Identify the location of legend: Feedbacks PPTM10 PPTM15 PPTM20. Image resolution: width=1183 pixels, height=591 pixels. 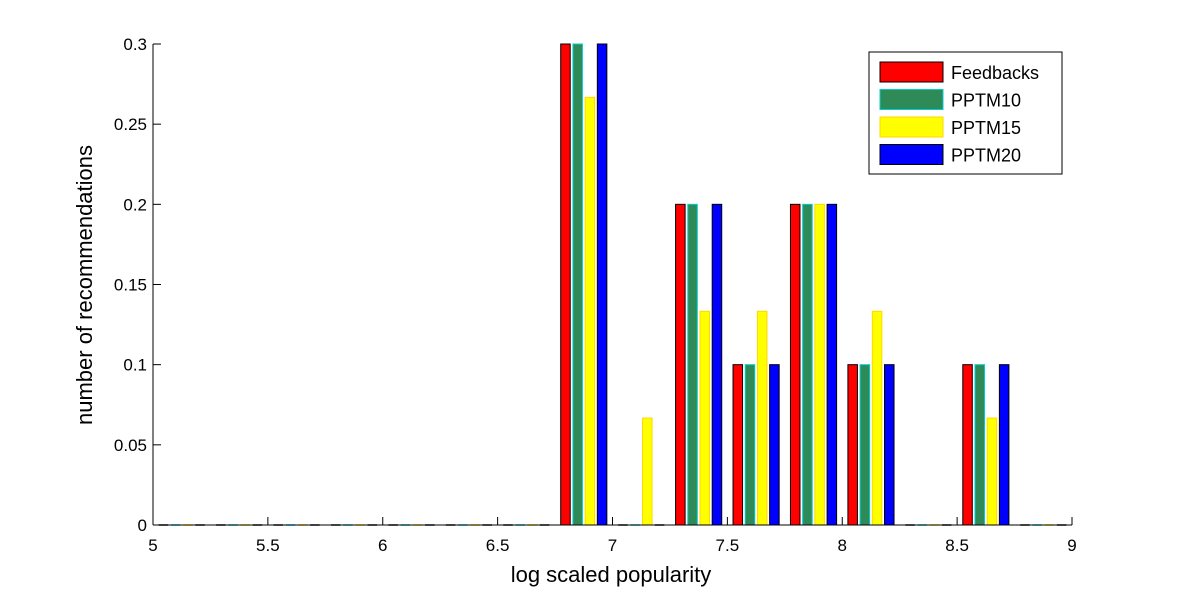
(965, 113).